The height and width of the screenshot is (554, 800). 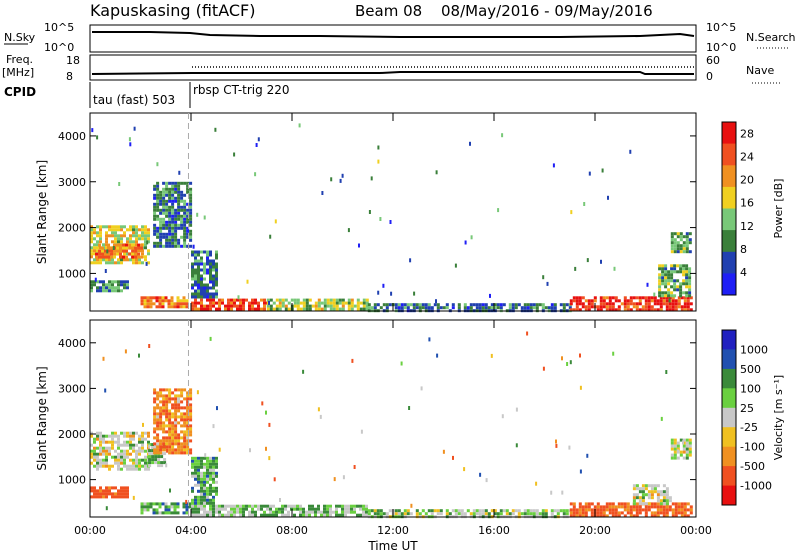 What do you see at coordinates (747, 157) in the screenshot?
I see `colorbar-tick-label: 24` at bounding box center [747, 157].